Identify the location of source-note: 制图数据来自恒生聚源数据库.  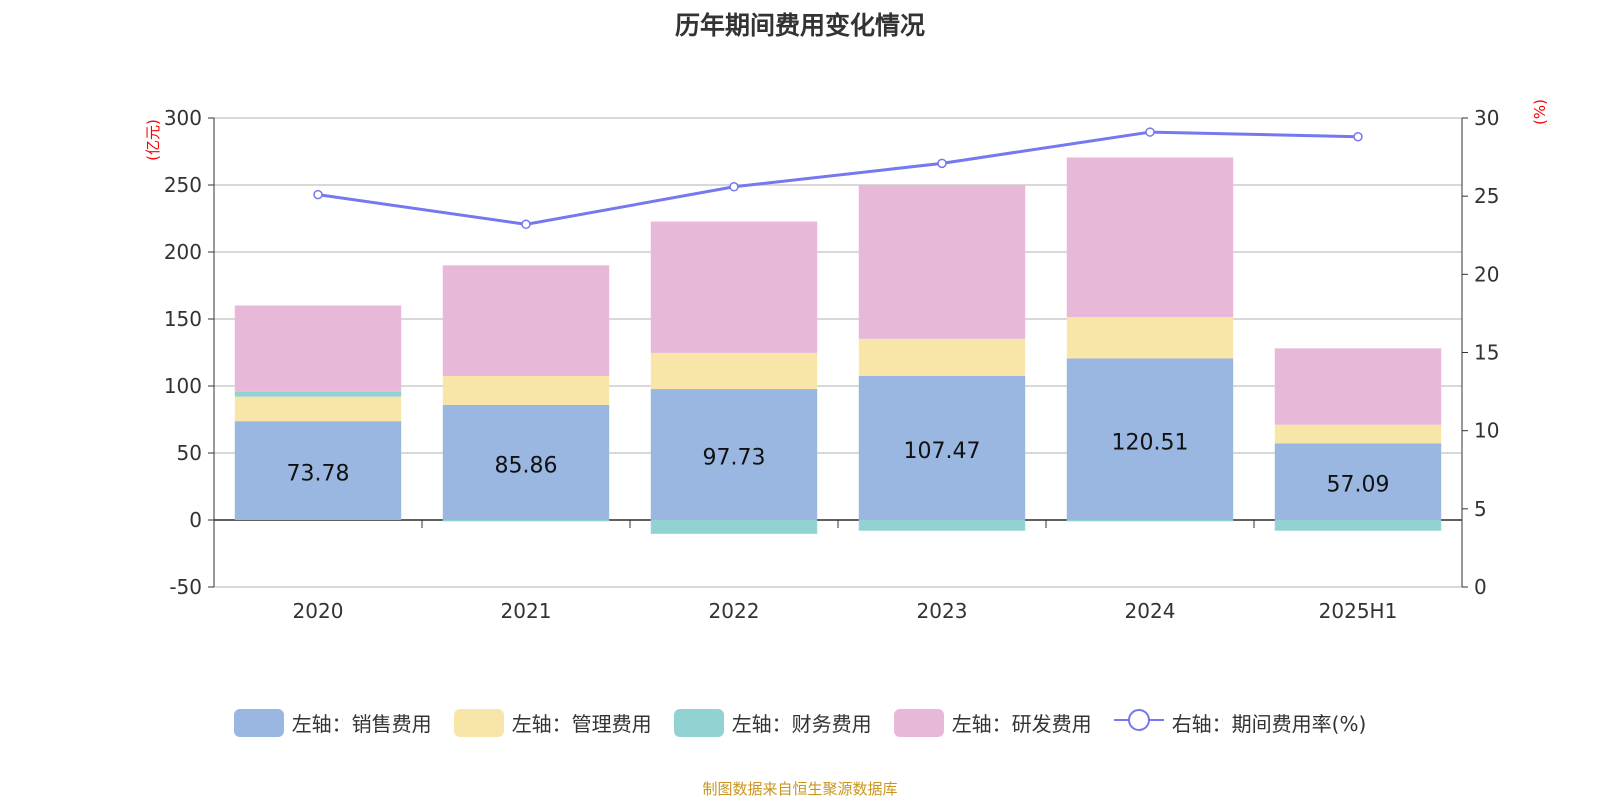
(800, 789).